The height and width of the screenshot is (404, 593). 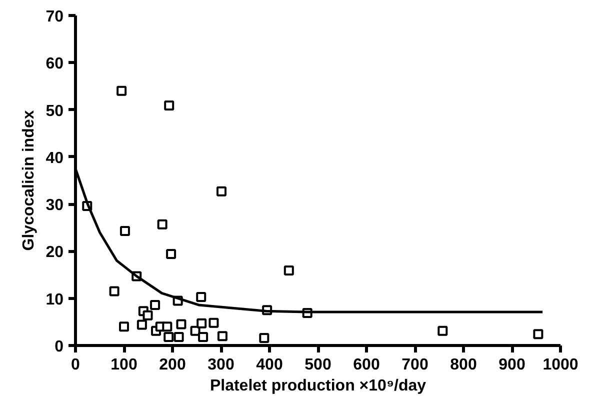 What do you see at coordinates (55, 64) in the screenshot?
I see `y-tick-label: 60` at bounding box center [55, 64].